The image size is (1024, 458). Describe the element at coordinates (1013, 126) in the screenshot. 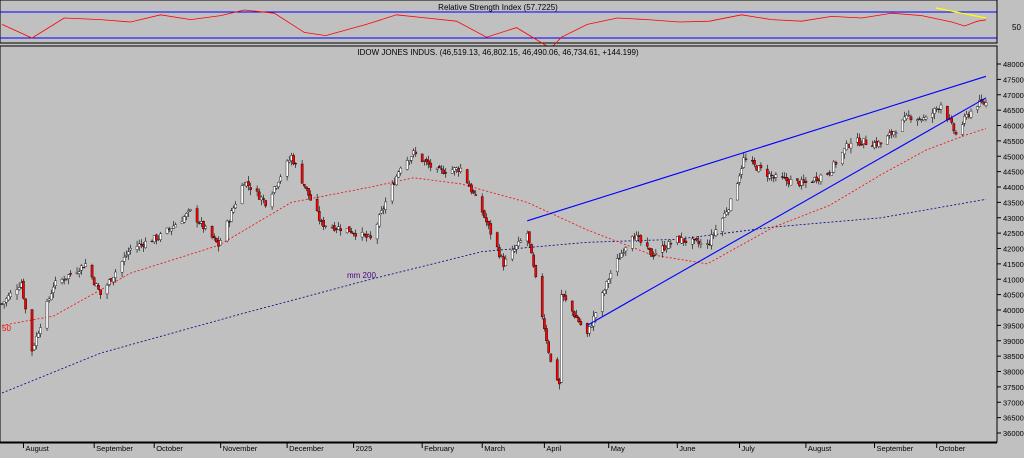

I see `y-axis-label: 46000` at that location.